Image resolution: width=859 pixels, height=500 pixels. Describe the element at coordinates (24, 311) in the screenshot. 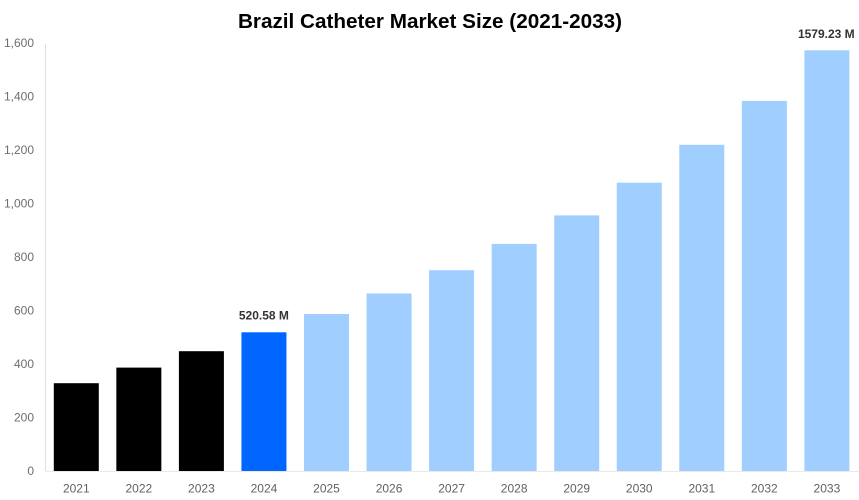

I see `svg-text: 600` at that location.